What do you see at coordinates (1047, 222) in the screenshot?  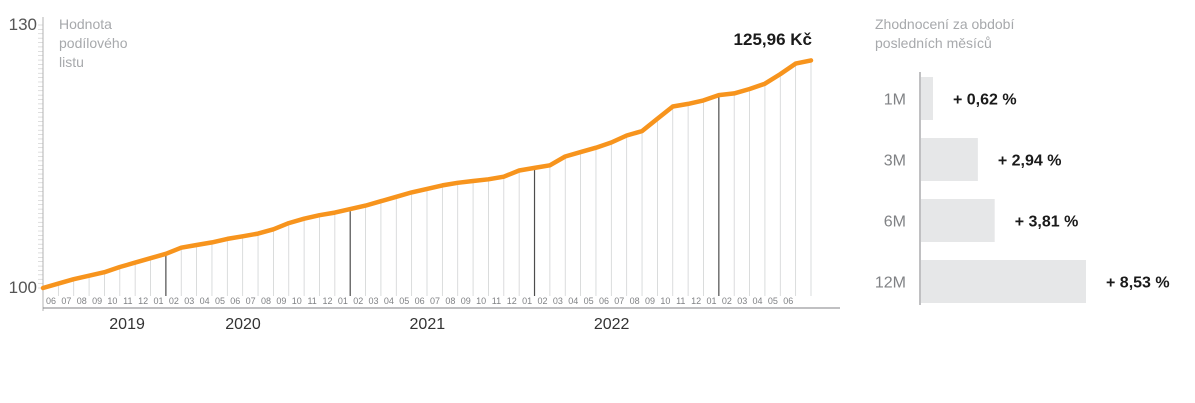 I see `bar-value-label: + 3,81 %` at bounding box center [1047, 222].